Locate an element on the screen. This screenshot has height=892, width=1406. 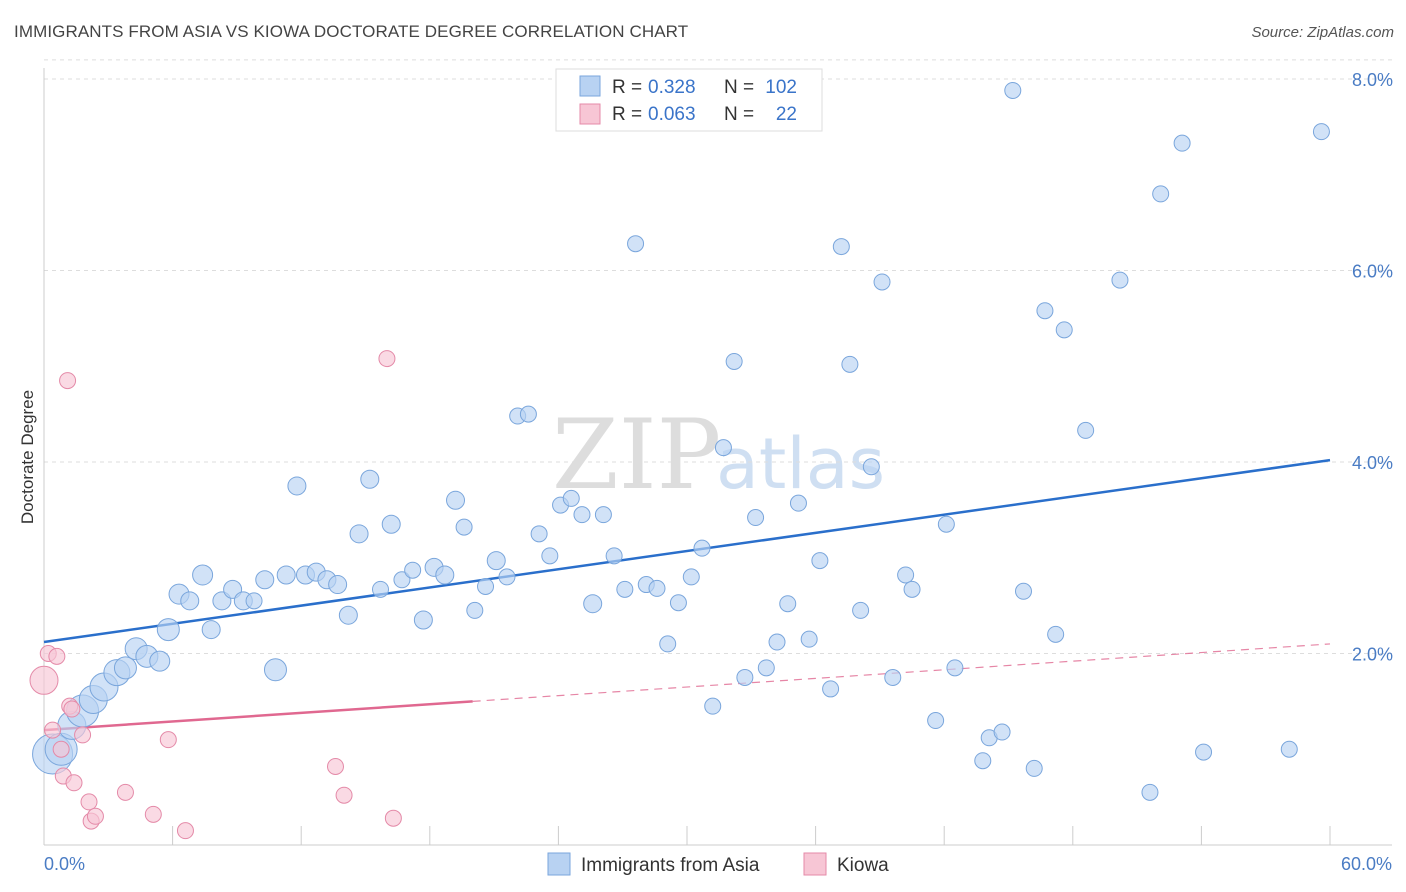
bottom-legend-swatch-kiowa is located at coordinates (815, 864).